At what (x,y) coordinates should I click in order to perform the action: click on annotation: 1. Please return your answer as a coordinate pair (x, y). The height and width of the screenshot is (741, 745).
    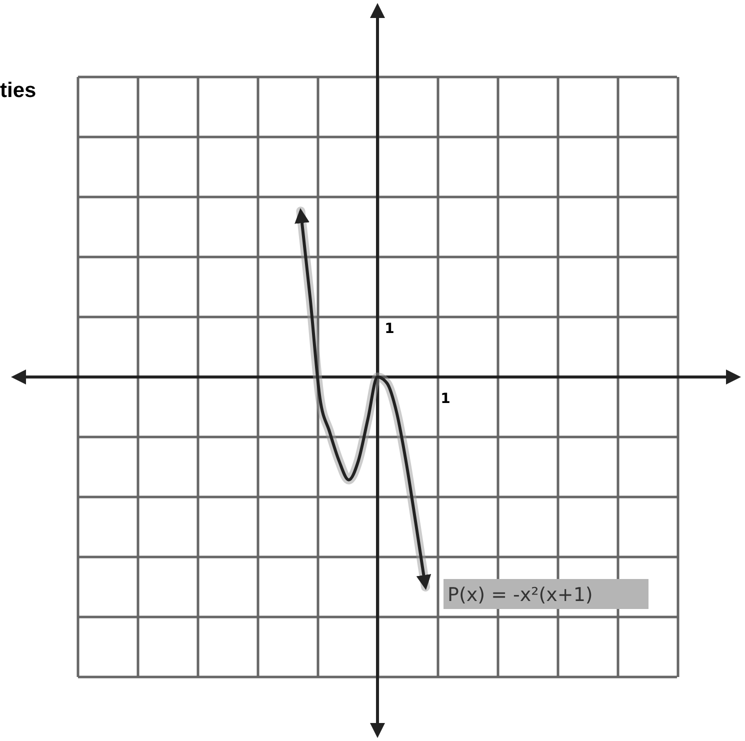
    Looking at the image, I should click on (389, 329).